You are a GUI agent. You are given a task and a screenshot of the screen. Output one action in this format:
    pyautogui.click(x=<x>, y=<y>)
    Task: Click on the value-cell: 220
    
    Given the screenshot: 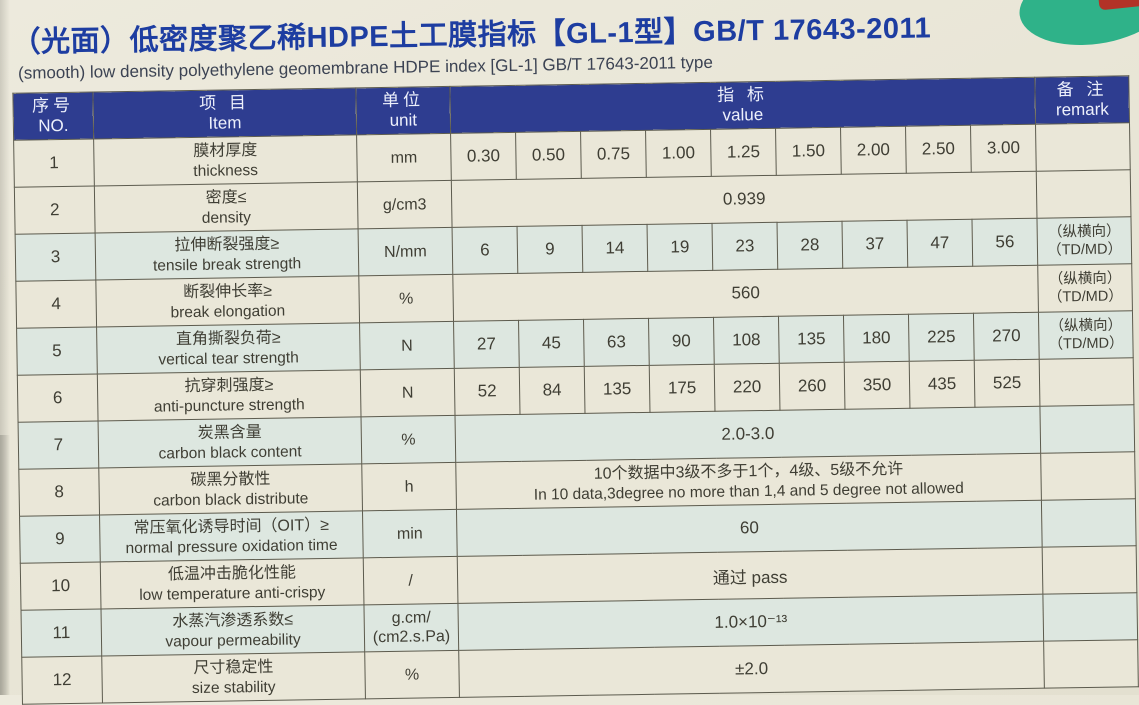 What is the action you would take?
    pyautogui.click(x=747, y=387)
    